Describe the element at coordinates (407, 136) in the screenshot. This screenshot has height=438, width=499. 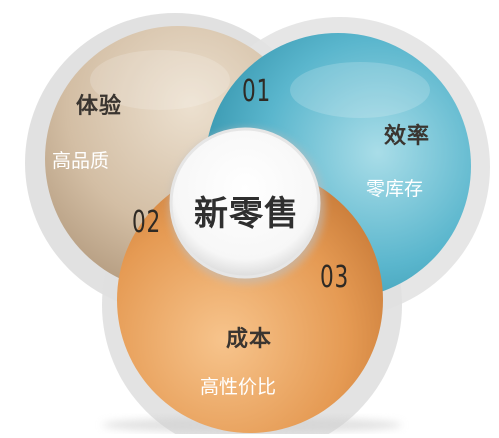
I see `efficiency-title: 效率` at that location.